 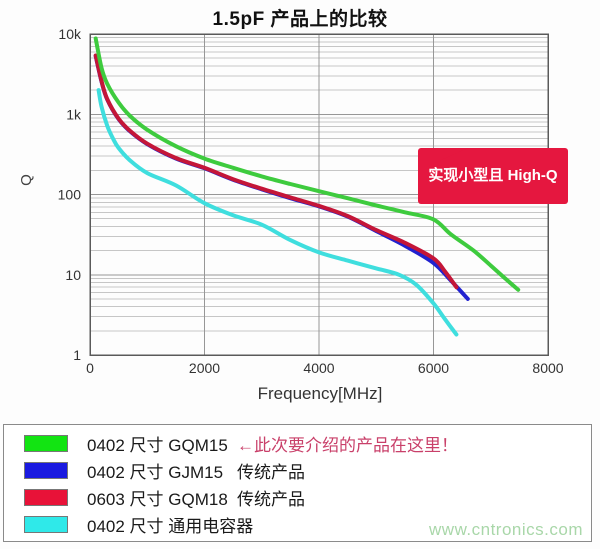 What do you see at coordinates (77, 355) in the screenshot?
I see `y-tick-label: 1` at bounding box center [77, 355].